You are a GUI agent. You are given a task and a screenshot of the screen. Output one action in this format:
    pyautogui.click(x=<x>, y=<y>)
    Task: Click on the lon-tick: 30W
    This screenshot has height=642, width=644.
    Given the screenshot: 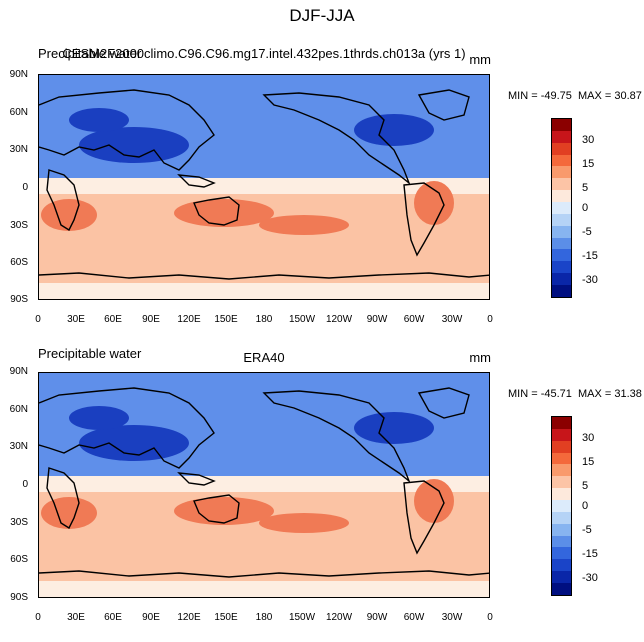 What is the action you would take?
    pyautogui.click(x=452, y=319)
    